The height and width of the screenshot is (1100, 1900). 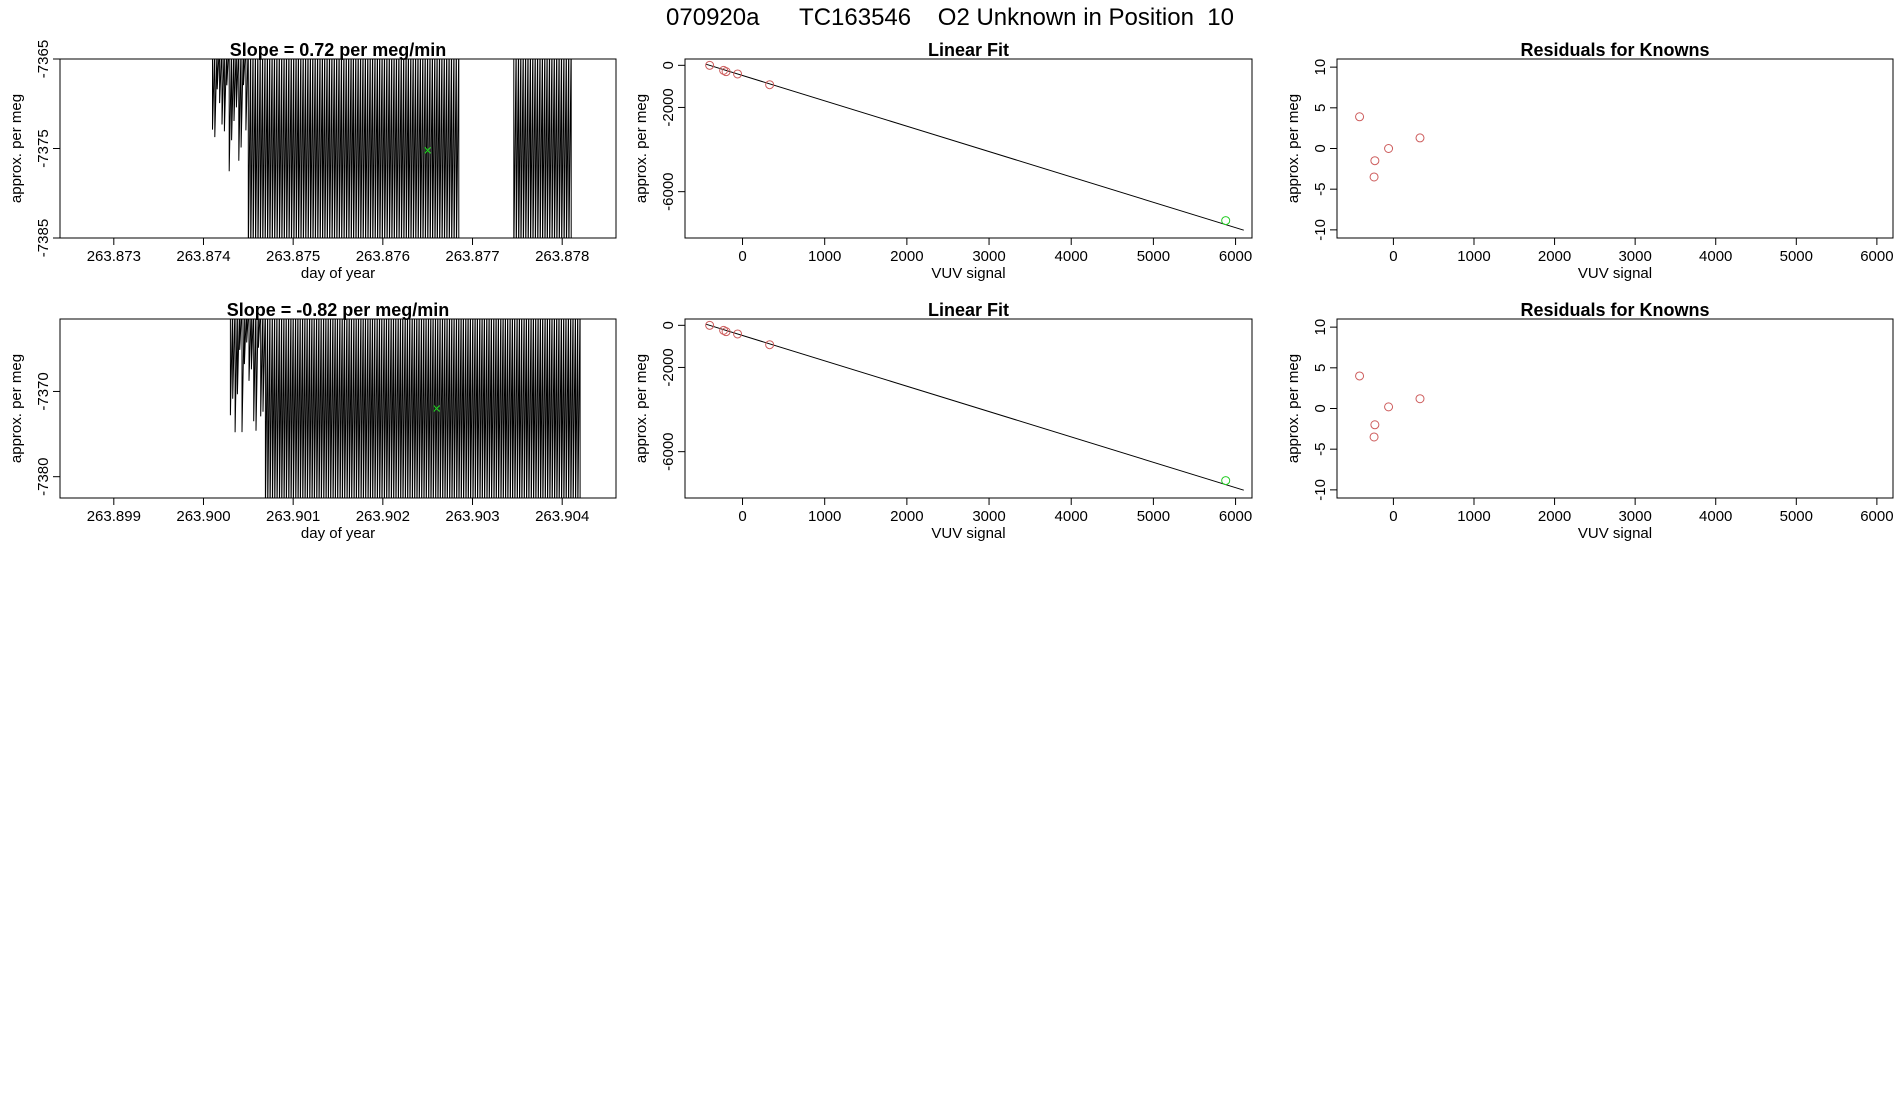 What do you see at coordinates (43, 59) in the screenshot?
I see `y-tick-label: -7365` at bounding box center [43, 59].